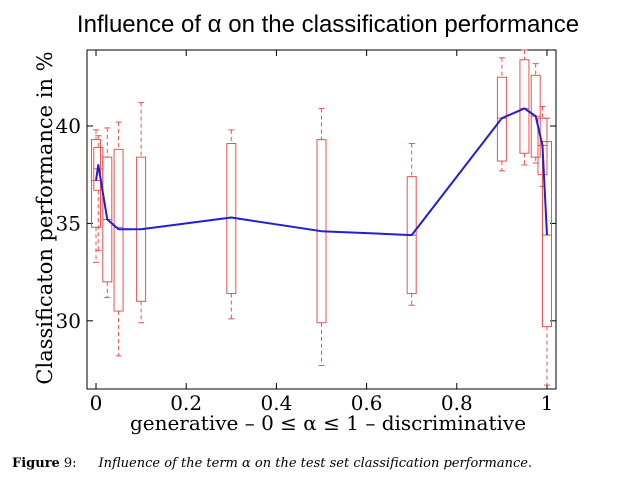 This screenshot has width=619, height=486. Describe the element at coordinates (68, 126) in the screenshot. I see `y-tick-label: 40` at that location.